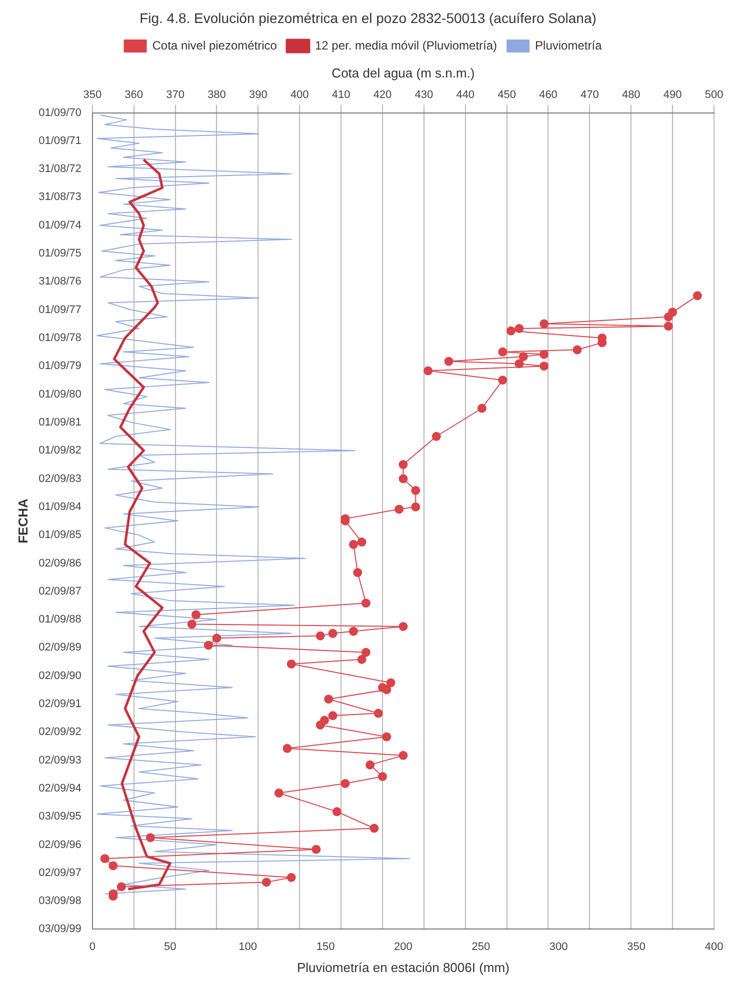  Describe the element at coordinates (714, 95) in the screenshot. I see `x2-tick-label: 500` at that location.